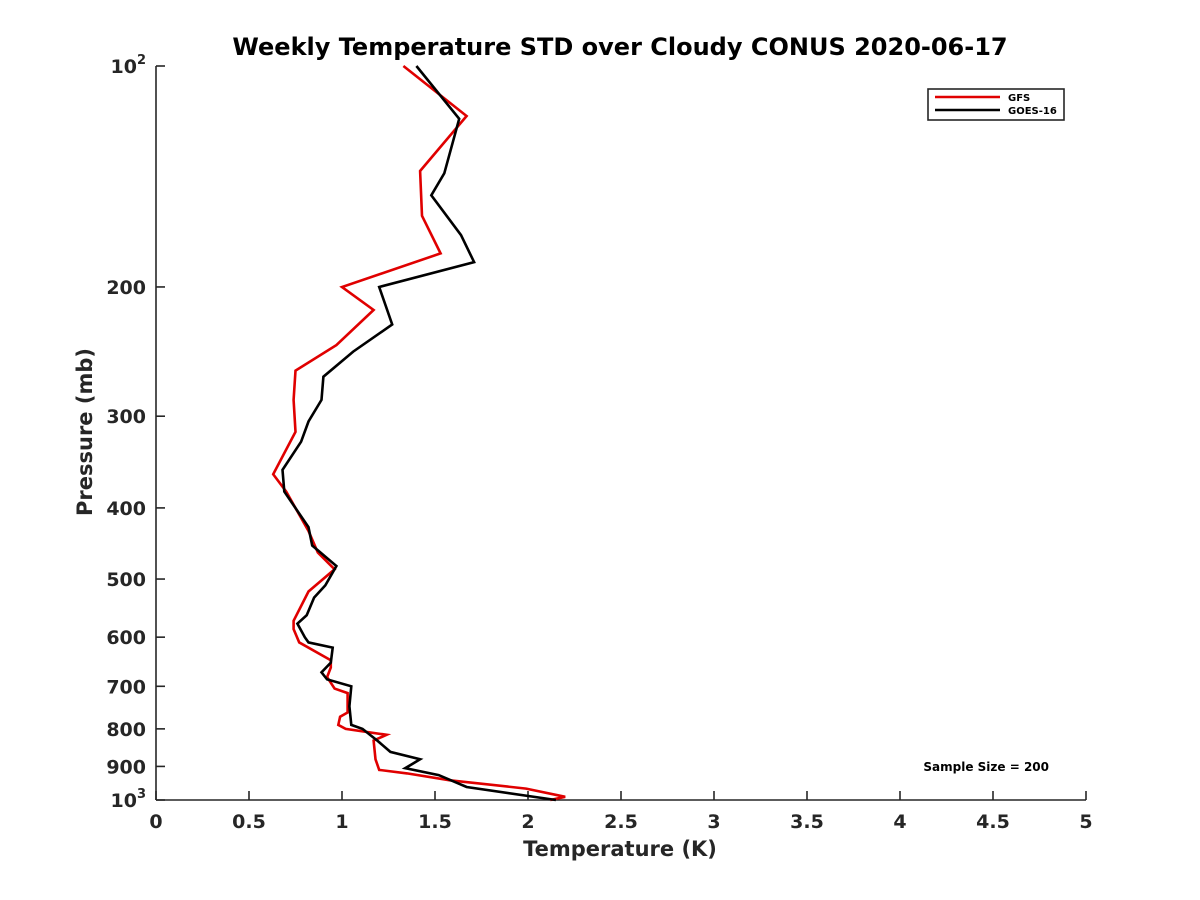 The height and width of the screenshot is (900, 1200). I want to click on x-tick-label: 5, so click(1085, 822).